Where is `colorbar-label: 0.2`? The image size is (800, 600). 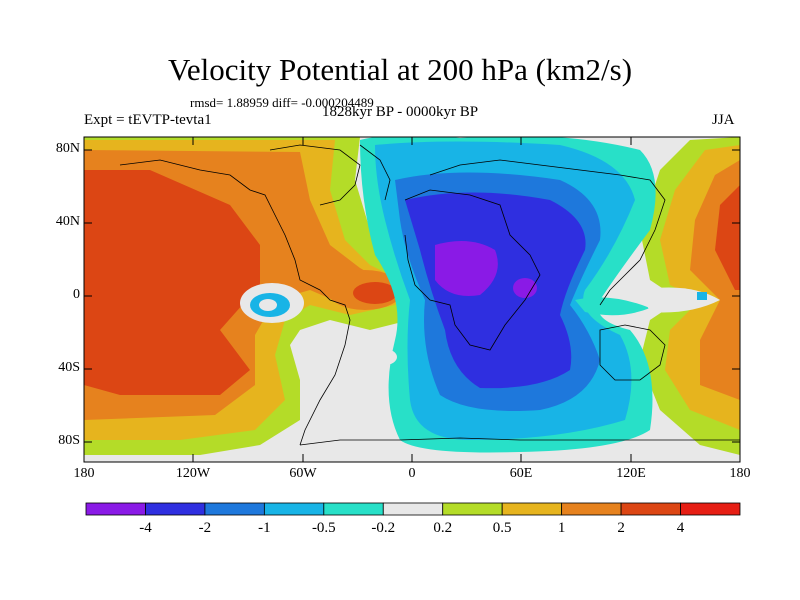
colorbar-label: 0.2 is located at coordinates (443, 528).